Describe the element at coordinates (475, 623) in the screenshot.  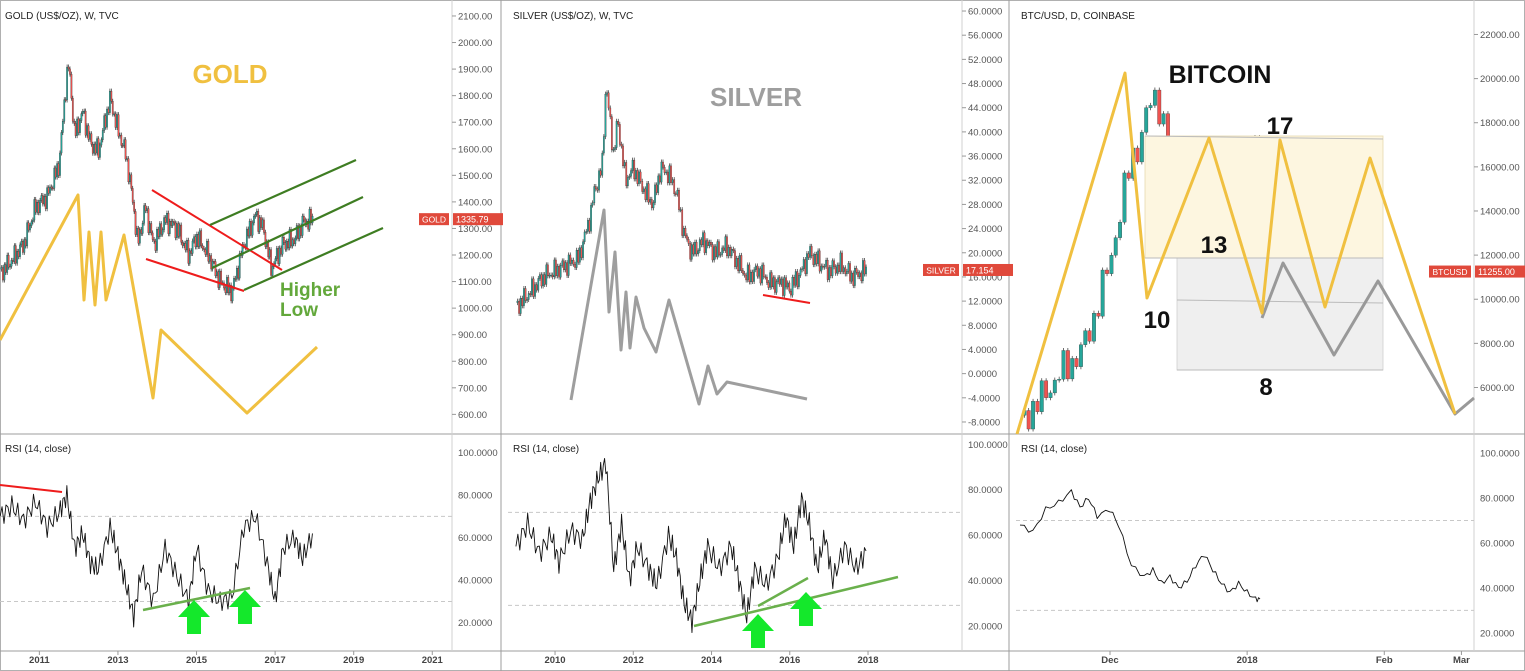
I see `rsi-y-tick-label: 20.0000` at that location.